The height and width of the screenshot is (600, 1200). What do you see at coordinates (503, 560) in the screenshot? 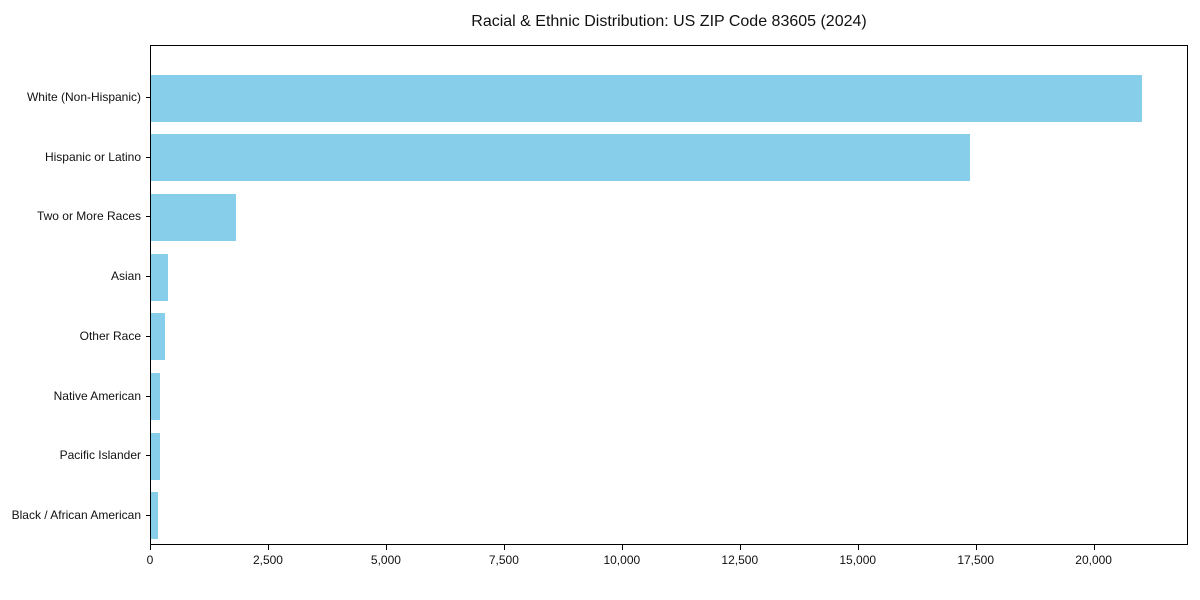
I see `x-tick-label-7-500: 7,500` at bounding box center [503, 560].